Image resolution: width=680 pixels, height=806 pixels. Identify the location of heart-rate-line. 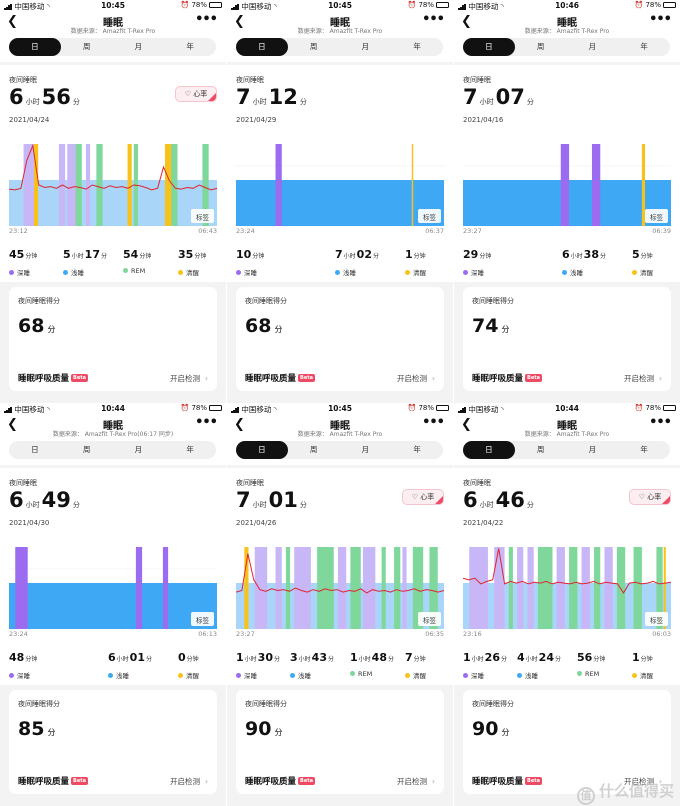
(340, 573).